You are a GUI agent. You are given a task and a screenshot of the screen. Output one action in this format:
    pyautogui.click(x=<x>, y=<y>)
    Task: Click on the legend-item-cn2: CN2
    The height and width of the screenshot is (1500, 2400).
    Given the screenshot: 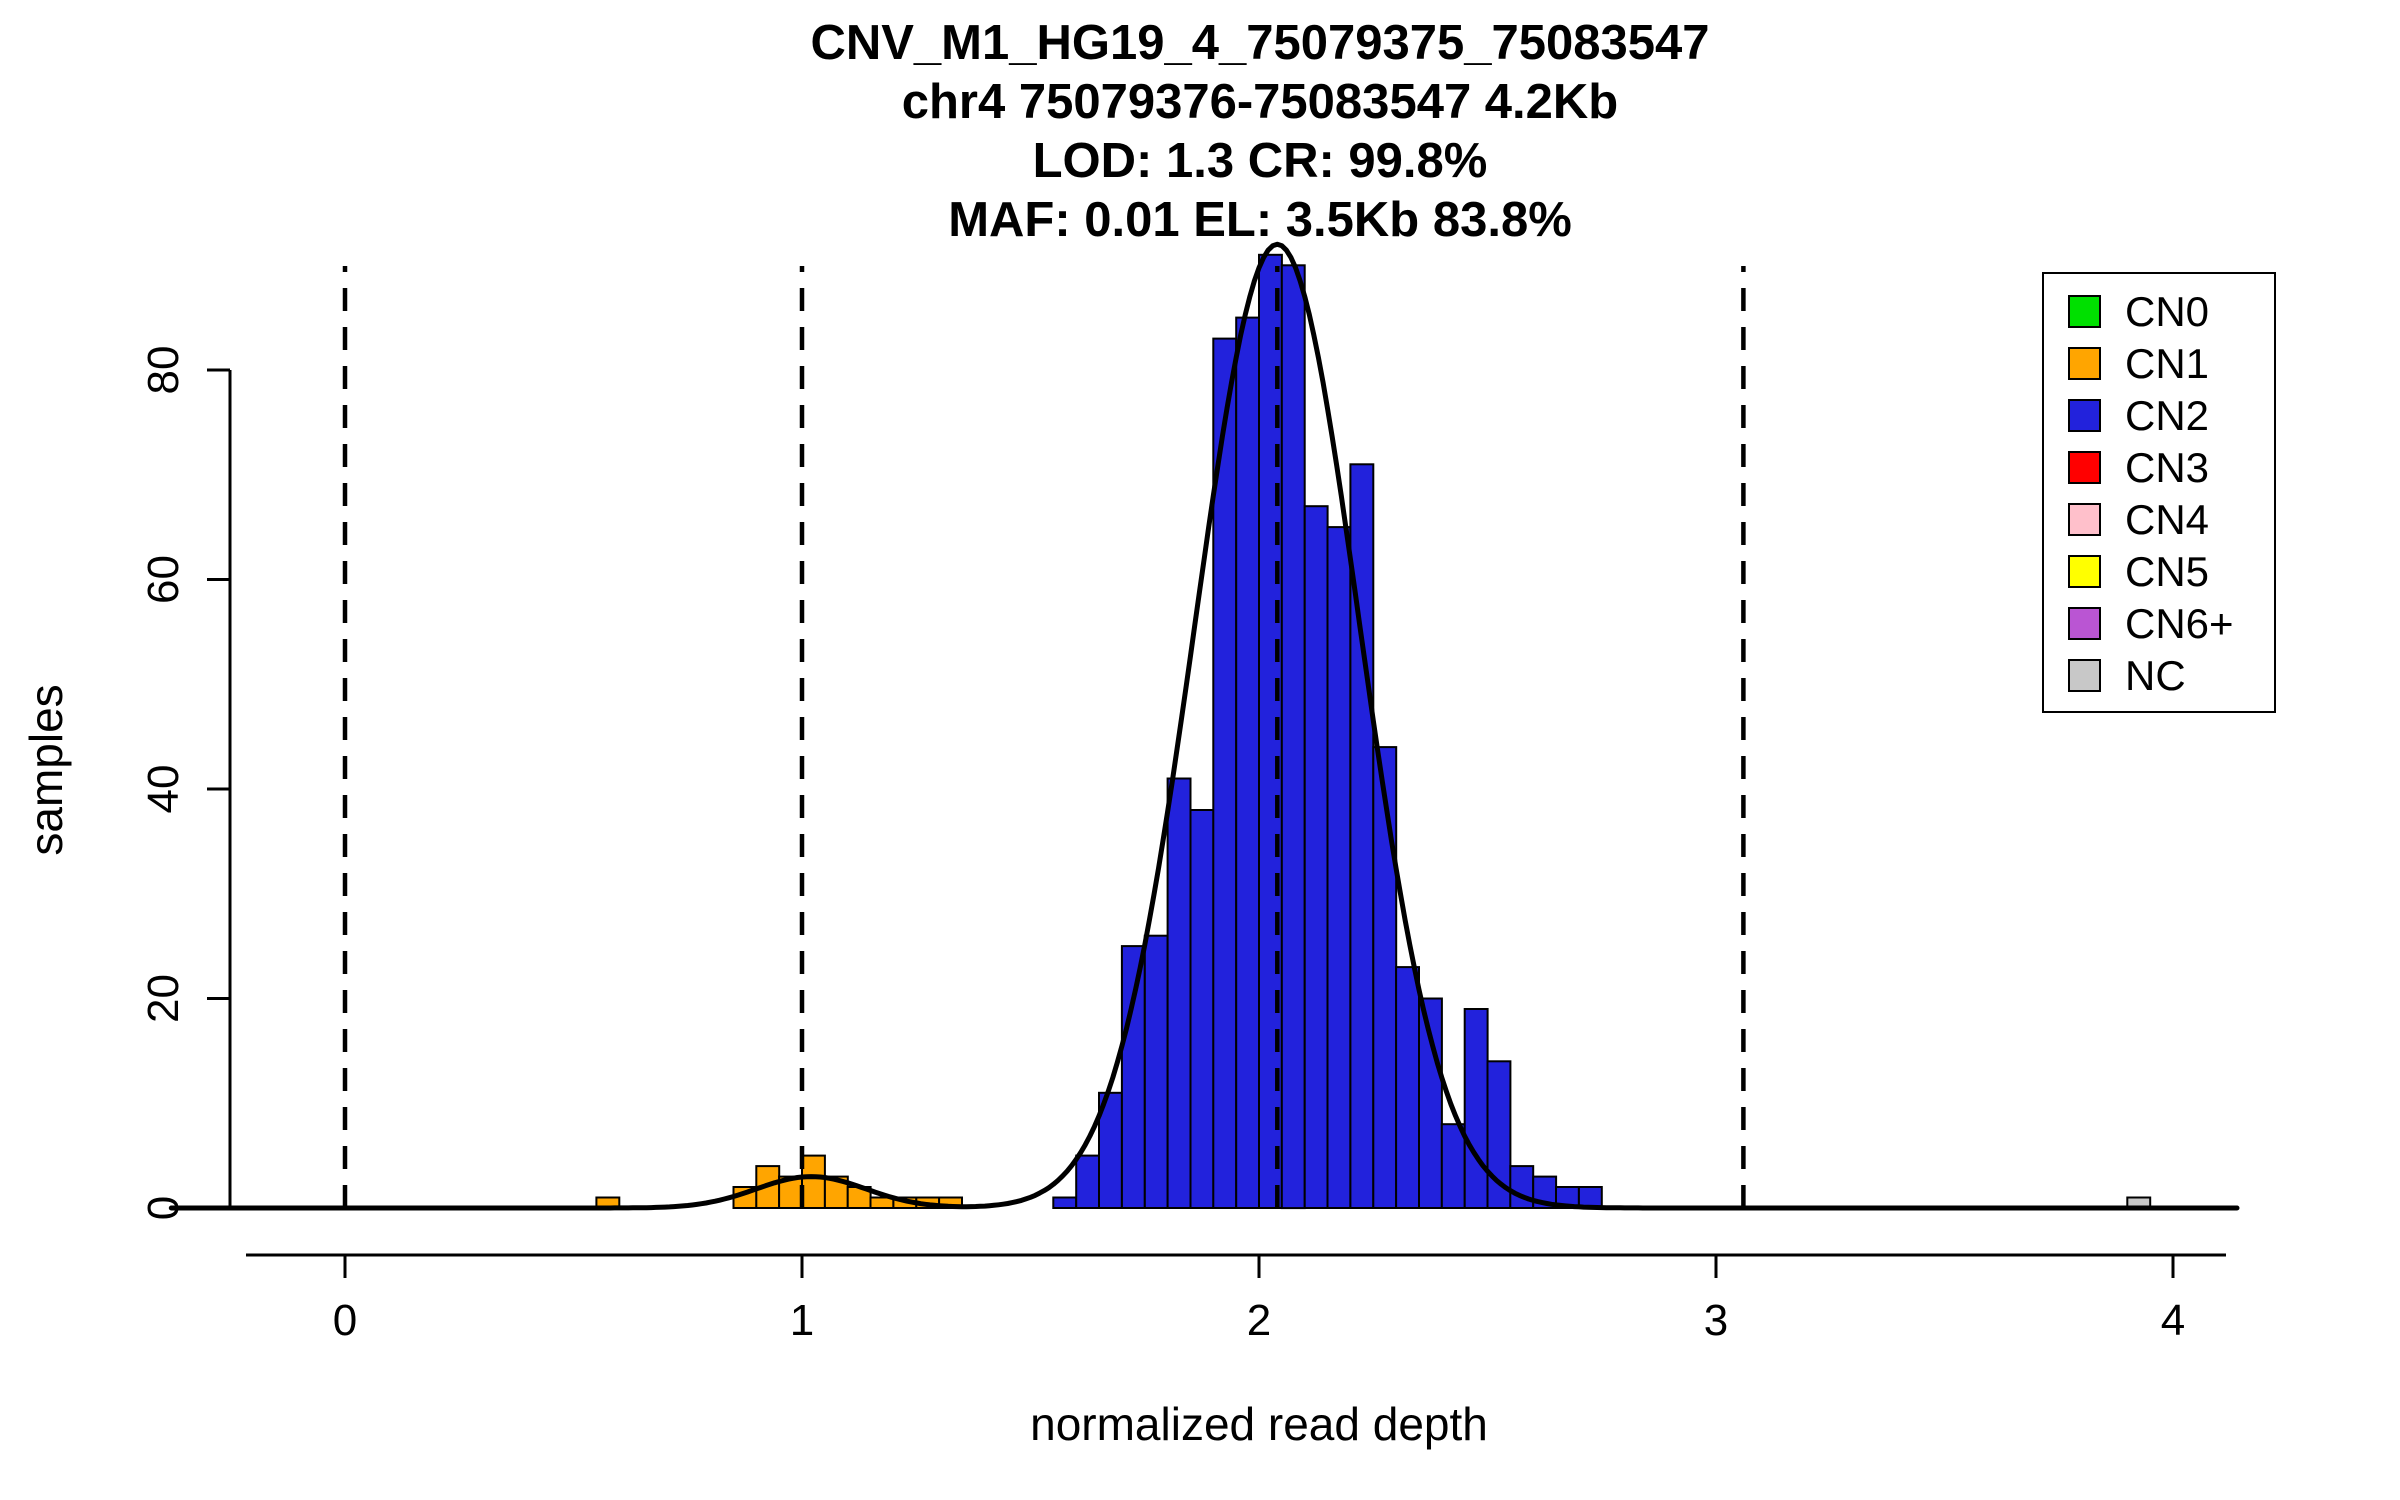 What is the action you would take?
    pyautogui.click(x=2166, y=415)
    